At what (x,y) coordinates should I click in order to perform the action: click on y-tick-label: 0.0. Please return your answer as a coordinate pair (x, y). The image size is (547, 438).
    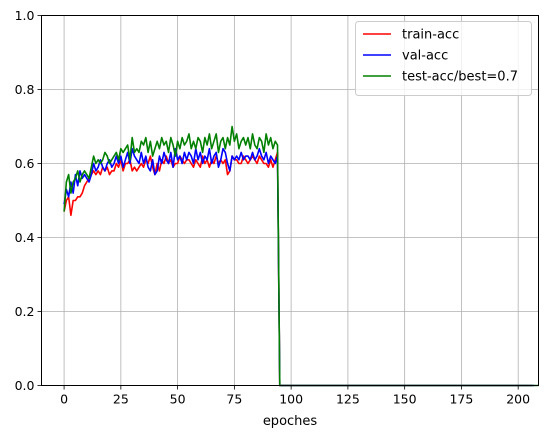
    Looking at the image, I should click on (25, 385).